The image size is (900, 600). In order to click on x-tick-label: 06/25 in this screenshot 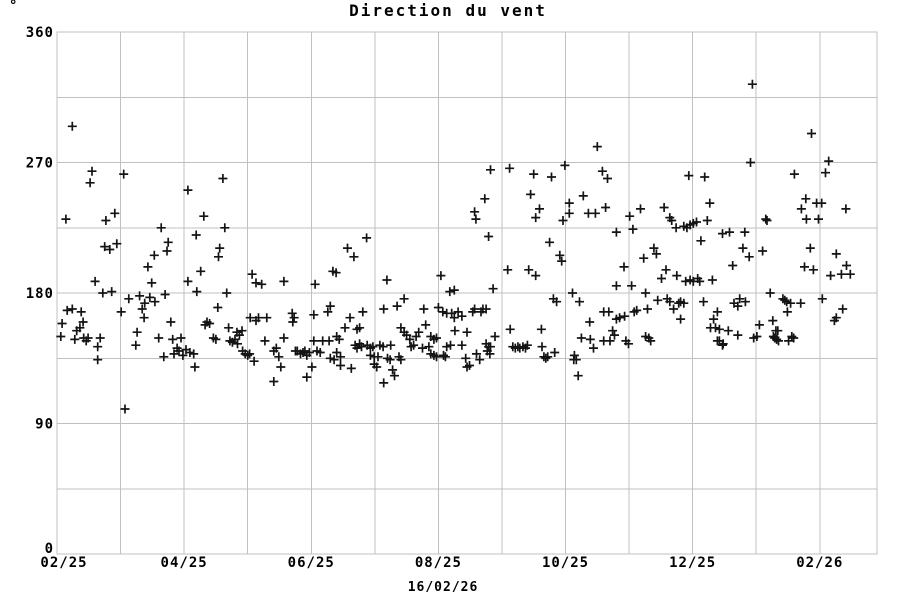, I will do `click(311, 563)`.